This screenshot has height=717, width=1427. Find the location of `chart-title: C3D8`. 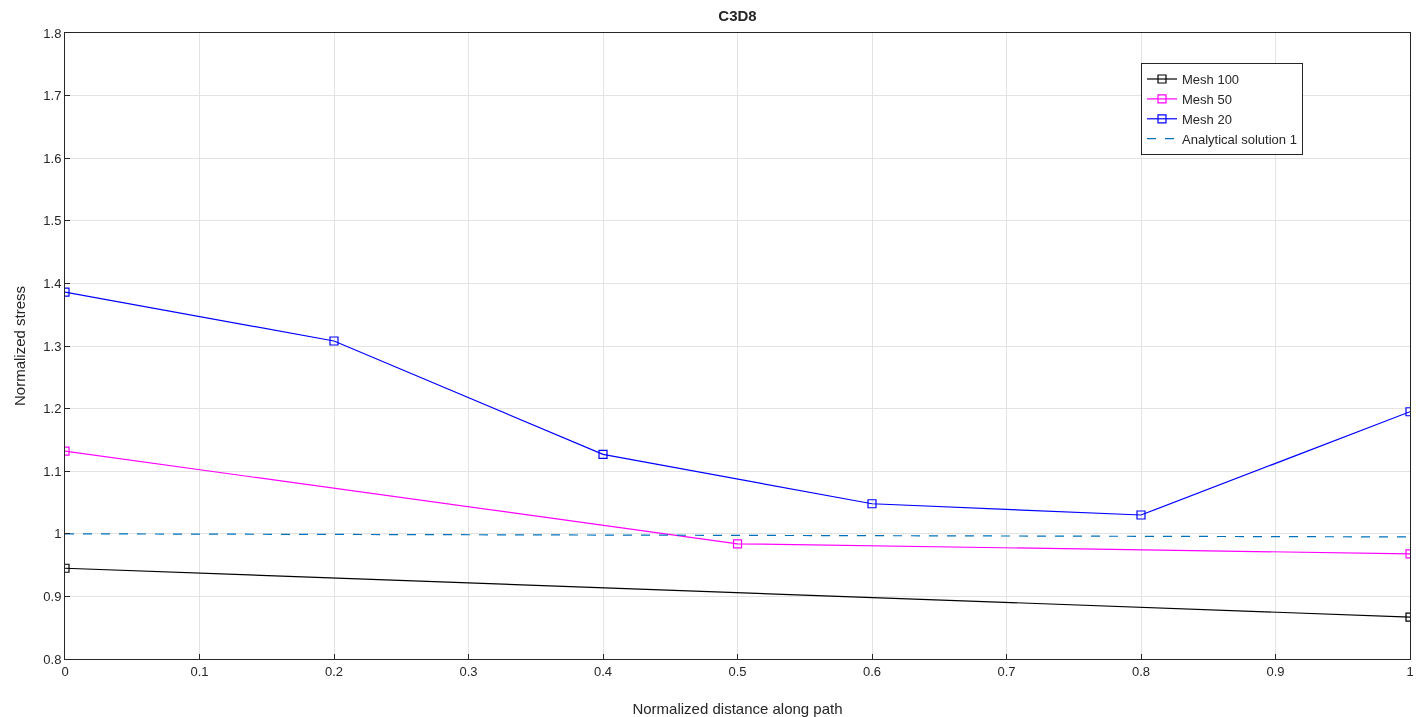

chart-title: C3D8 is located at coordinates (737, 16).